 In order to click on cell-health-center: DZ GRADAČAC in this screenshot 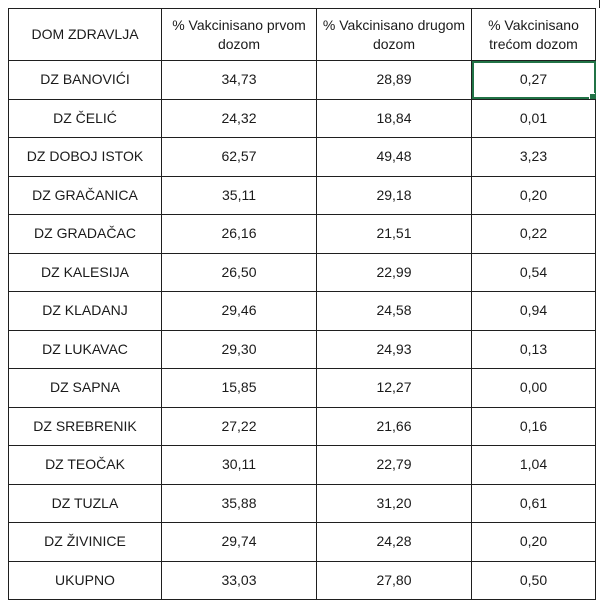, I will do `click(85, 234)`.